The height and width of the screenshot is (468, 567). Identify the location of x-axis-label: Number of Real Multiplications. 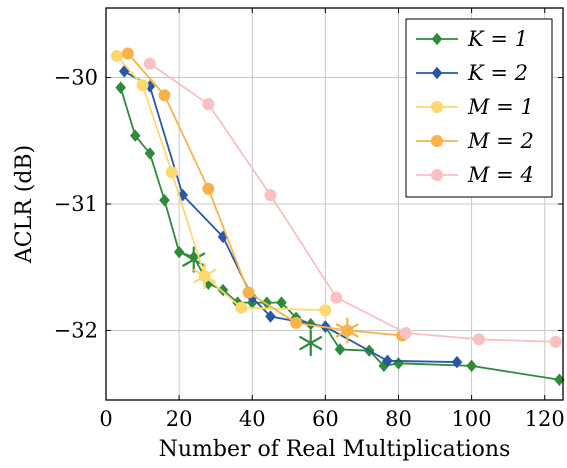
(335, 449).